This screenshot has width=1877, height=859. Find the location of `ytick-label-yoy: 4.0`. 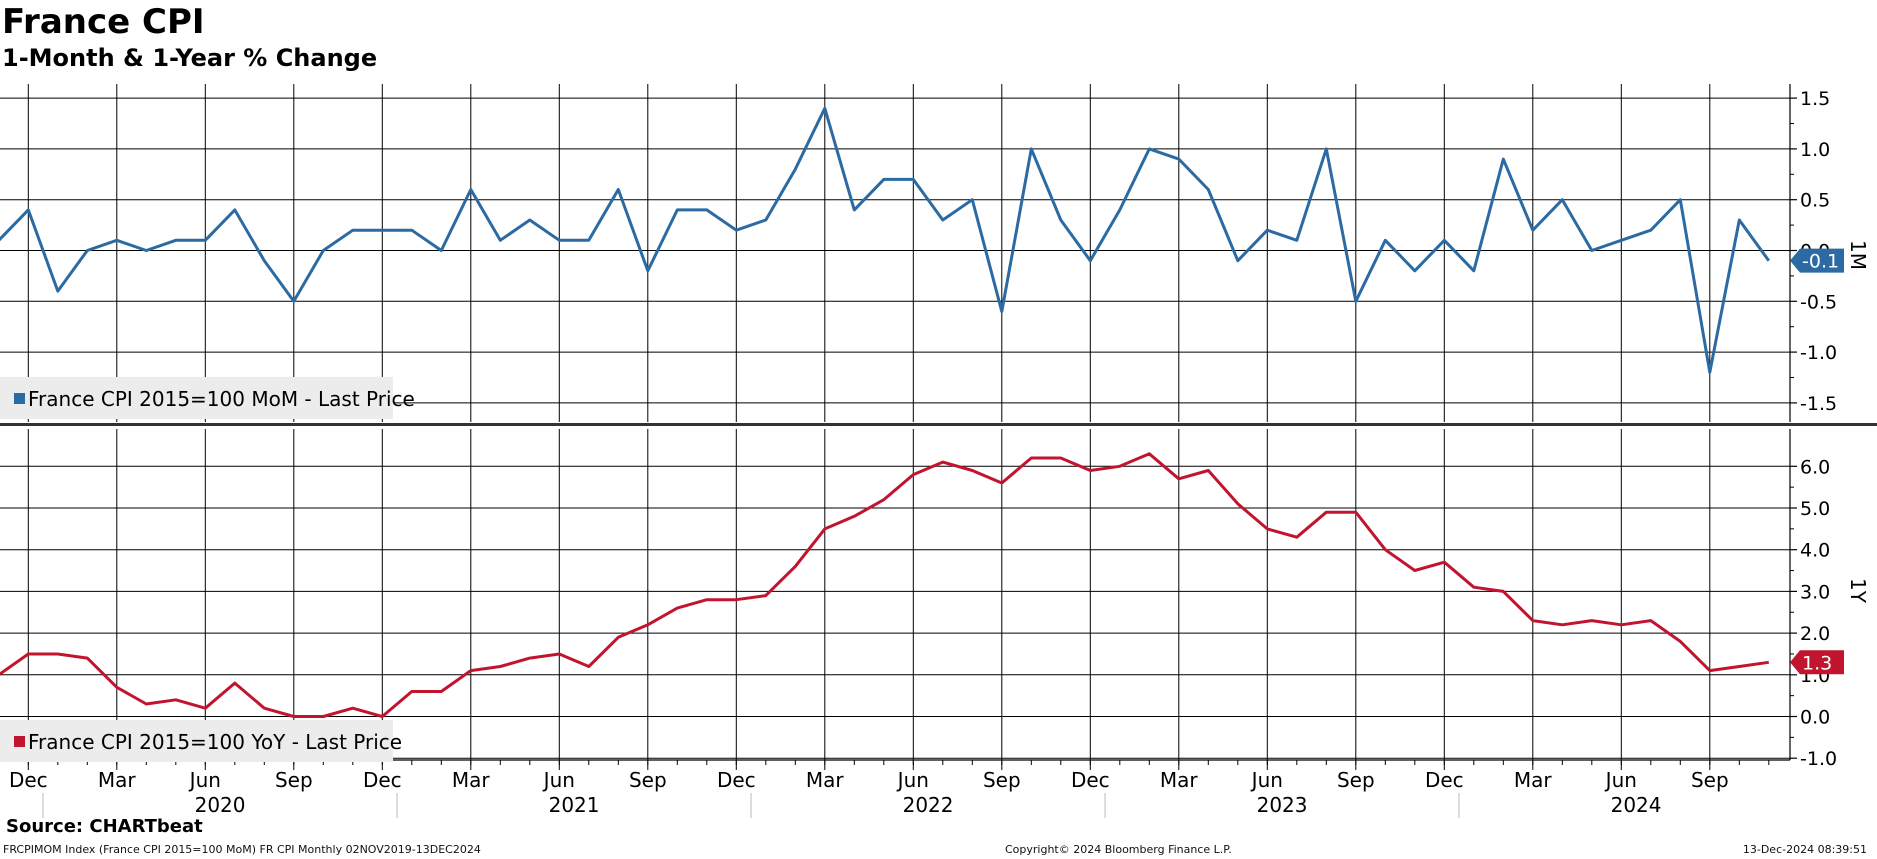

ytick-label-yoy: 4.0 is located at coordinates (1815, 551).